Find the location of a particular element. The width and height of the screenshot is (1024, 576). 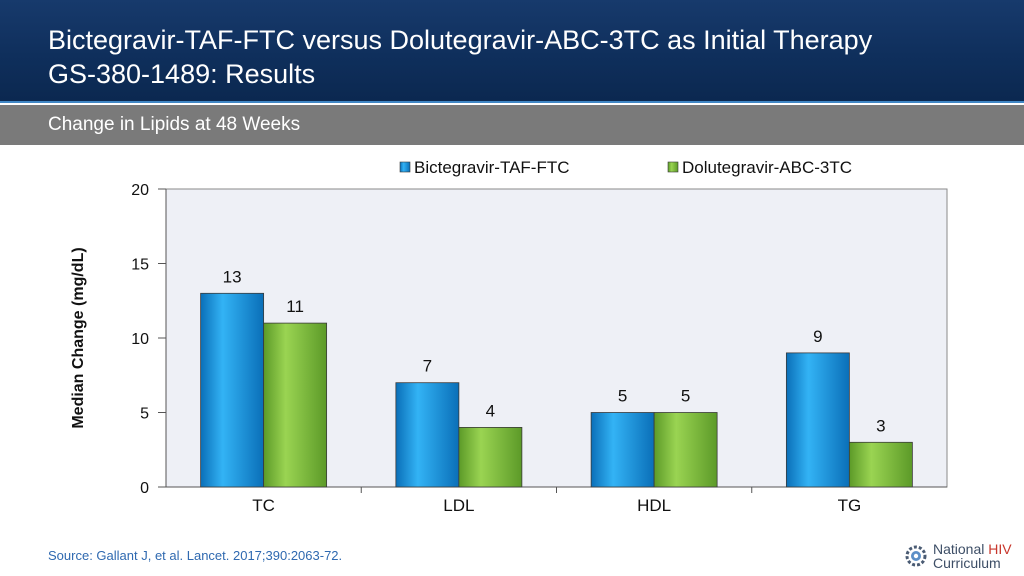

national-hiv-curriculum-logo: National HIV Curriculum is located at coordinates (961, 557).